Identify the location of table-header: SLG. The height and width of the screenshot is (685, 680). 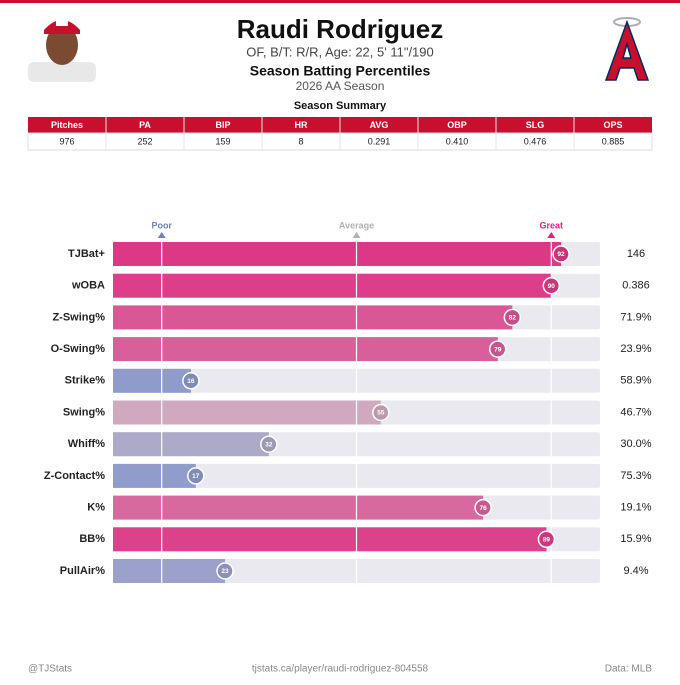
(535, 125).